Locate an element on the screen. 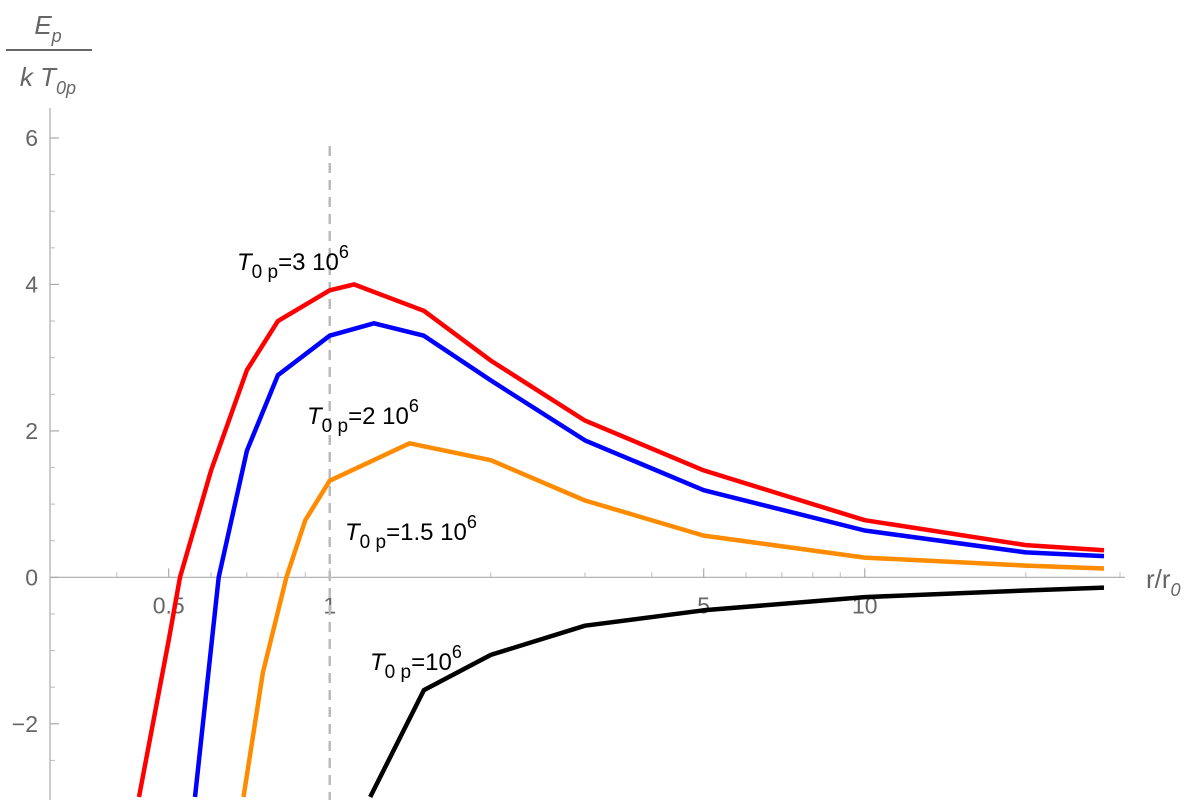 Image resolution: width=1200 pixels, height=804 pixels. y-axis-label: Ep k T0p is located at coordinates (49, 54).